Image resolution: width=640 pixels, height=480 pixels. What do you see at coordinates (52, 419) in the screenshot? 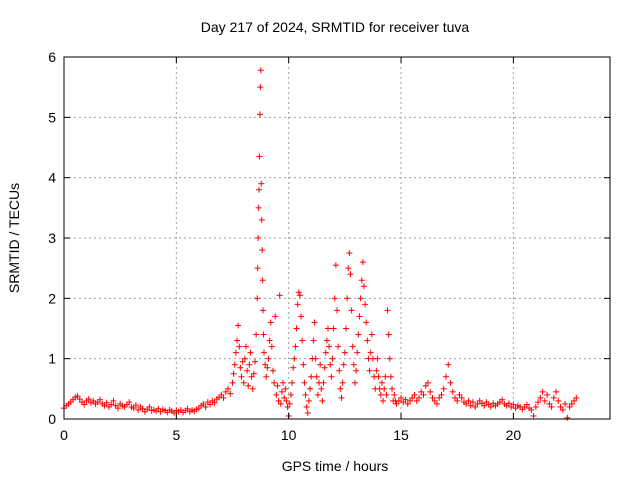
I see `y-tick-label: 0` at bounding box center [52, 419].